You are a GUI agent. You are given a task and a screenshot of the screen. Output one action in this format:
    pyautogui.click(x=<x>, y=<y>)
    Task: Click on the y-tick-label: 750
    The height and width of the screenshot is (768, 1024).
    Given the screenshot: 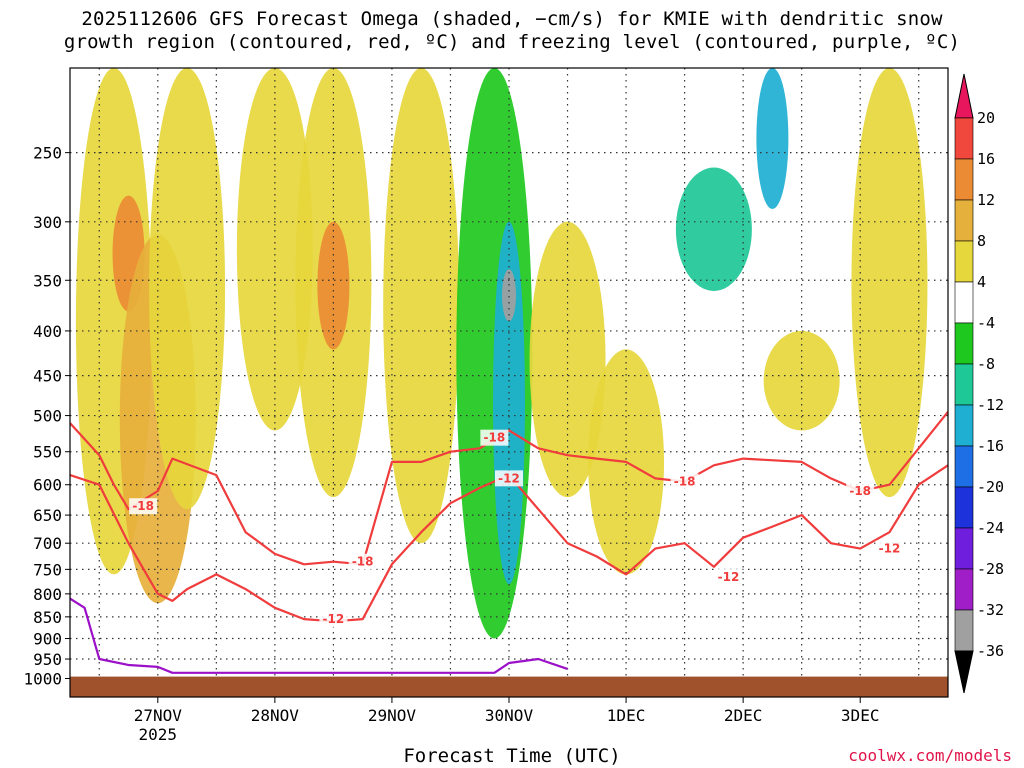 What is the action you would take?
    pyautogui.click(x=47, y=569)
    